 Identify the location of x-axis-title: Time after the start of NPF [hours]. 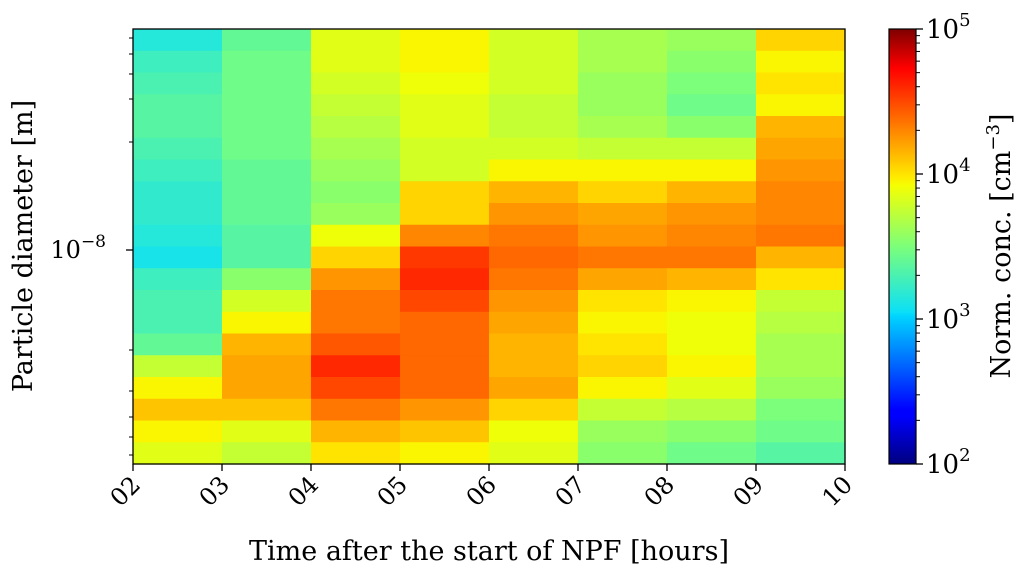
(489, 551).